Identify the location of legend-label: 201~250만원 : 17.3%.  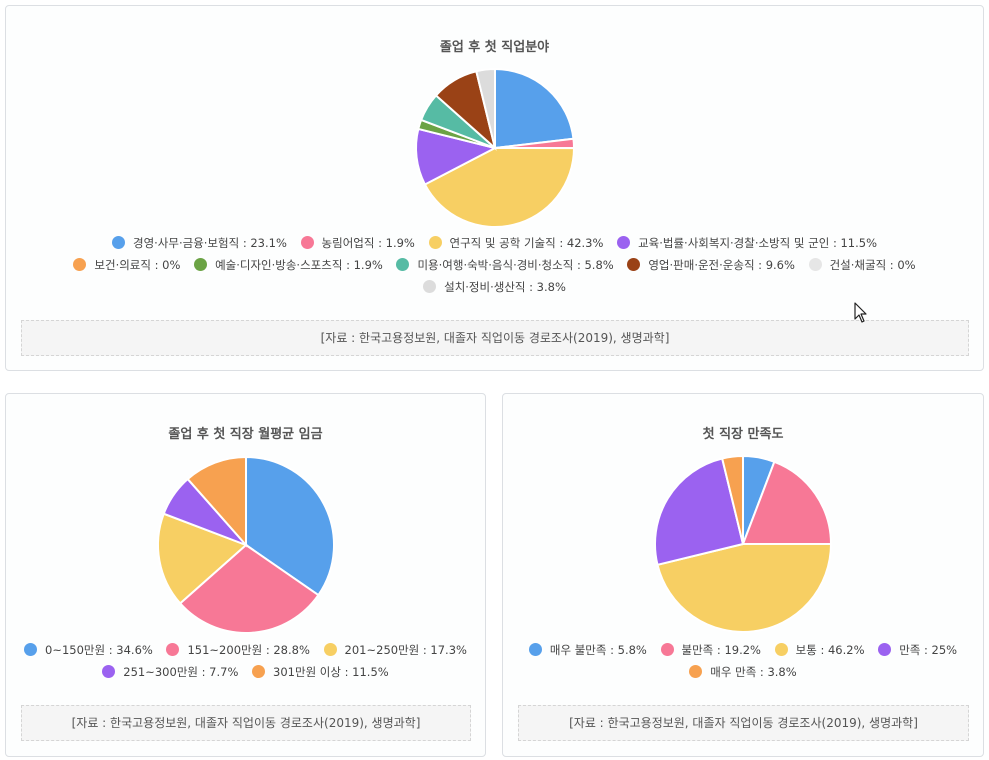
(405, 650).